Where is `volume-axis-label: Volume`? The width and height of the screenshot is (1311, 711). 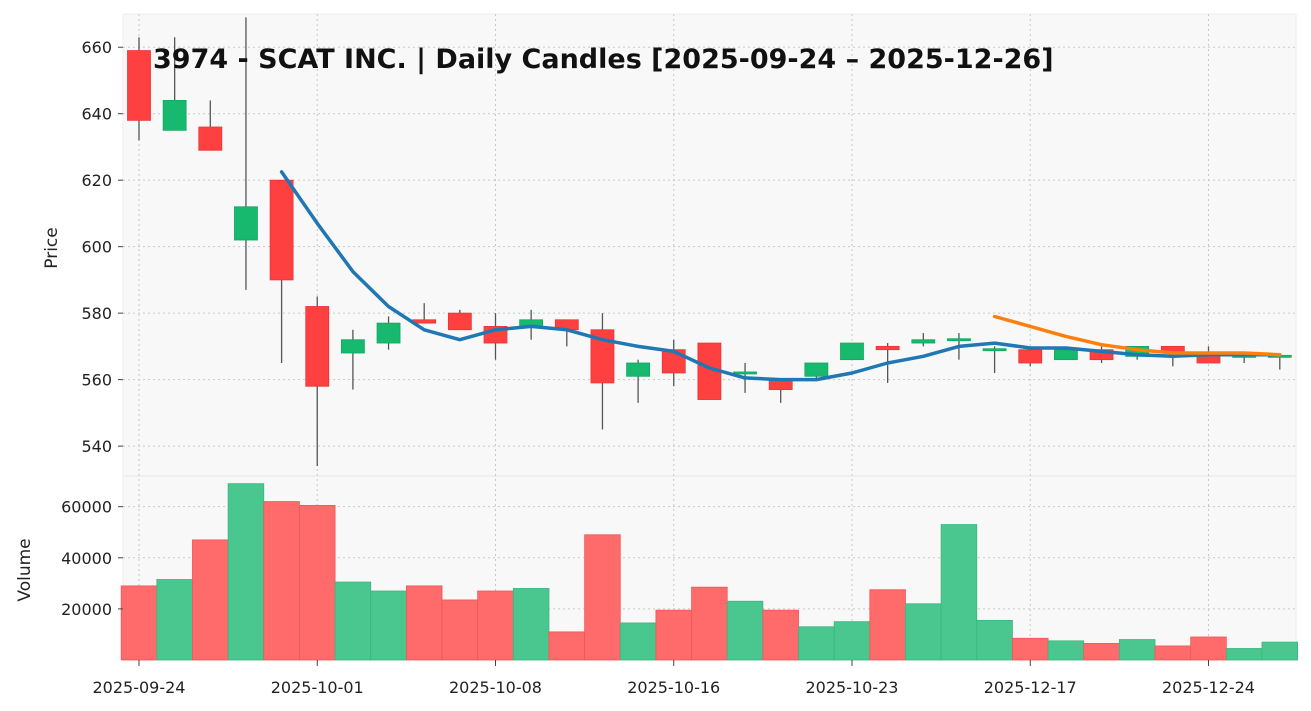
volume-axis-label: Volume is located at coordinates (25, 569).